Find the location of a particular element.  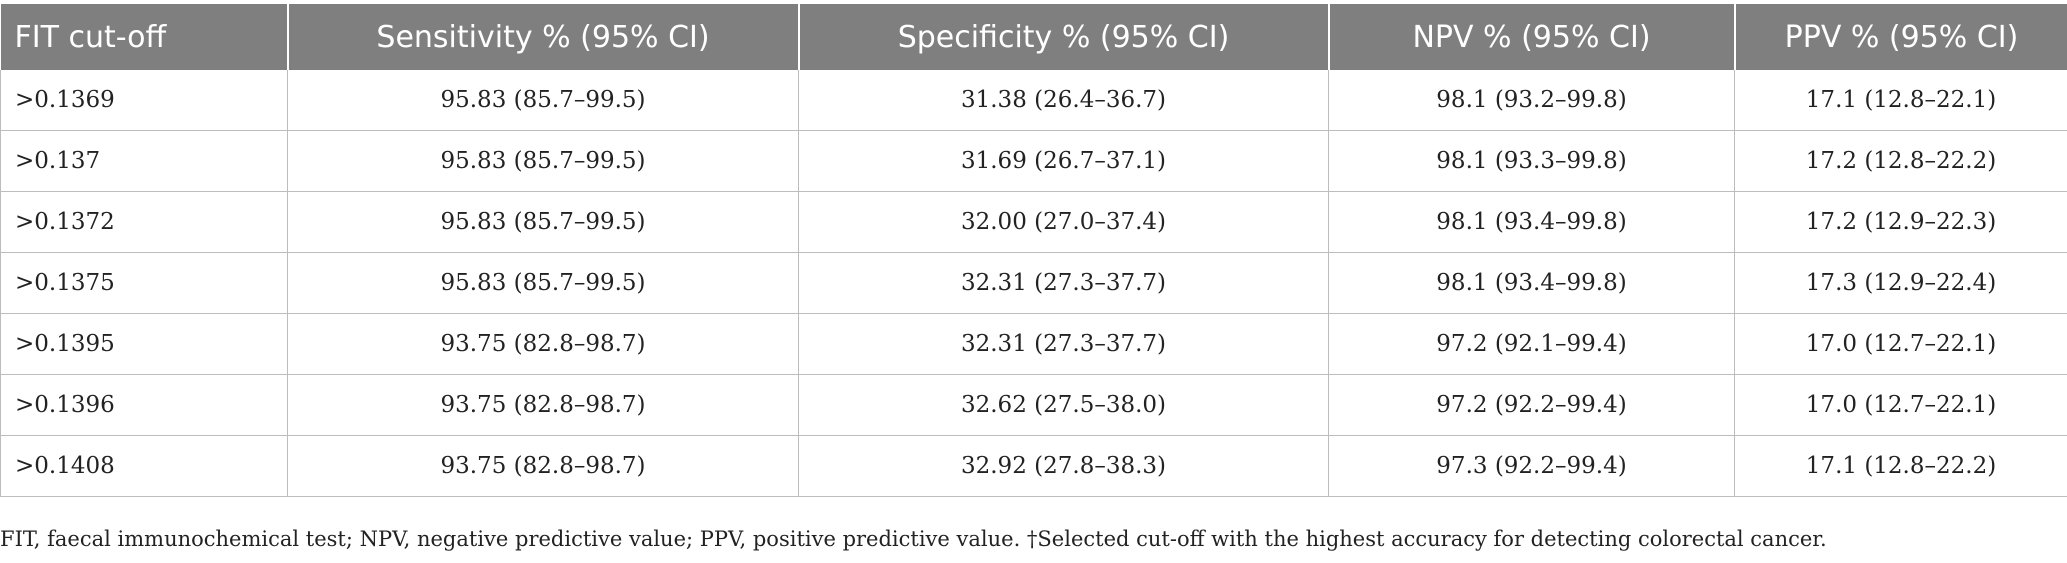

header-specificity: Specificity % (95% CI) is located at coordinates (1063, 37).